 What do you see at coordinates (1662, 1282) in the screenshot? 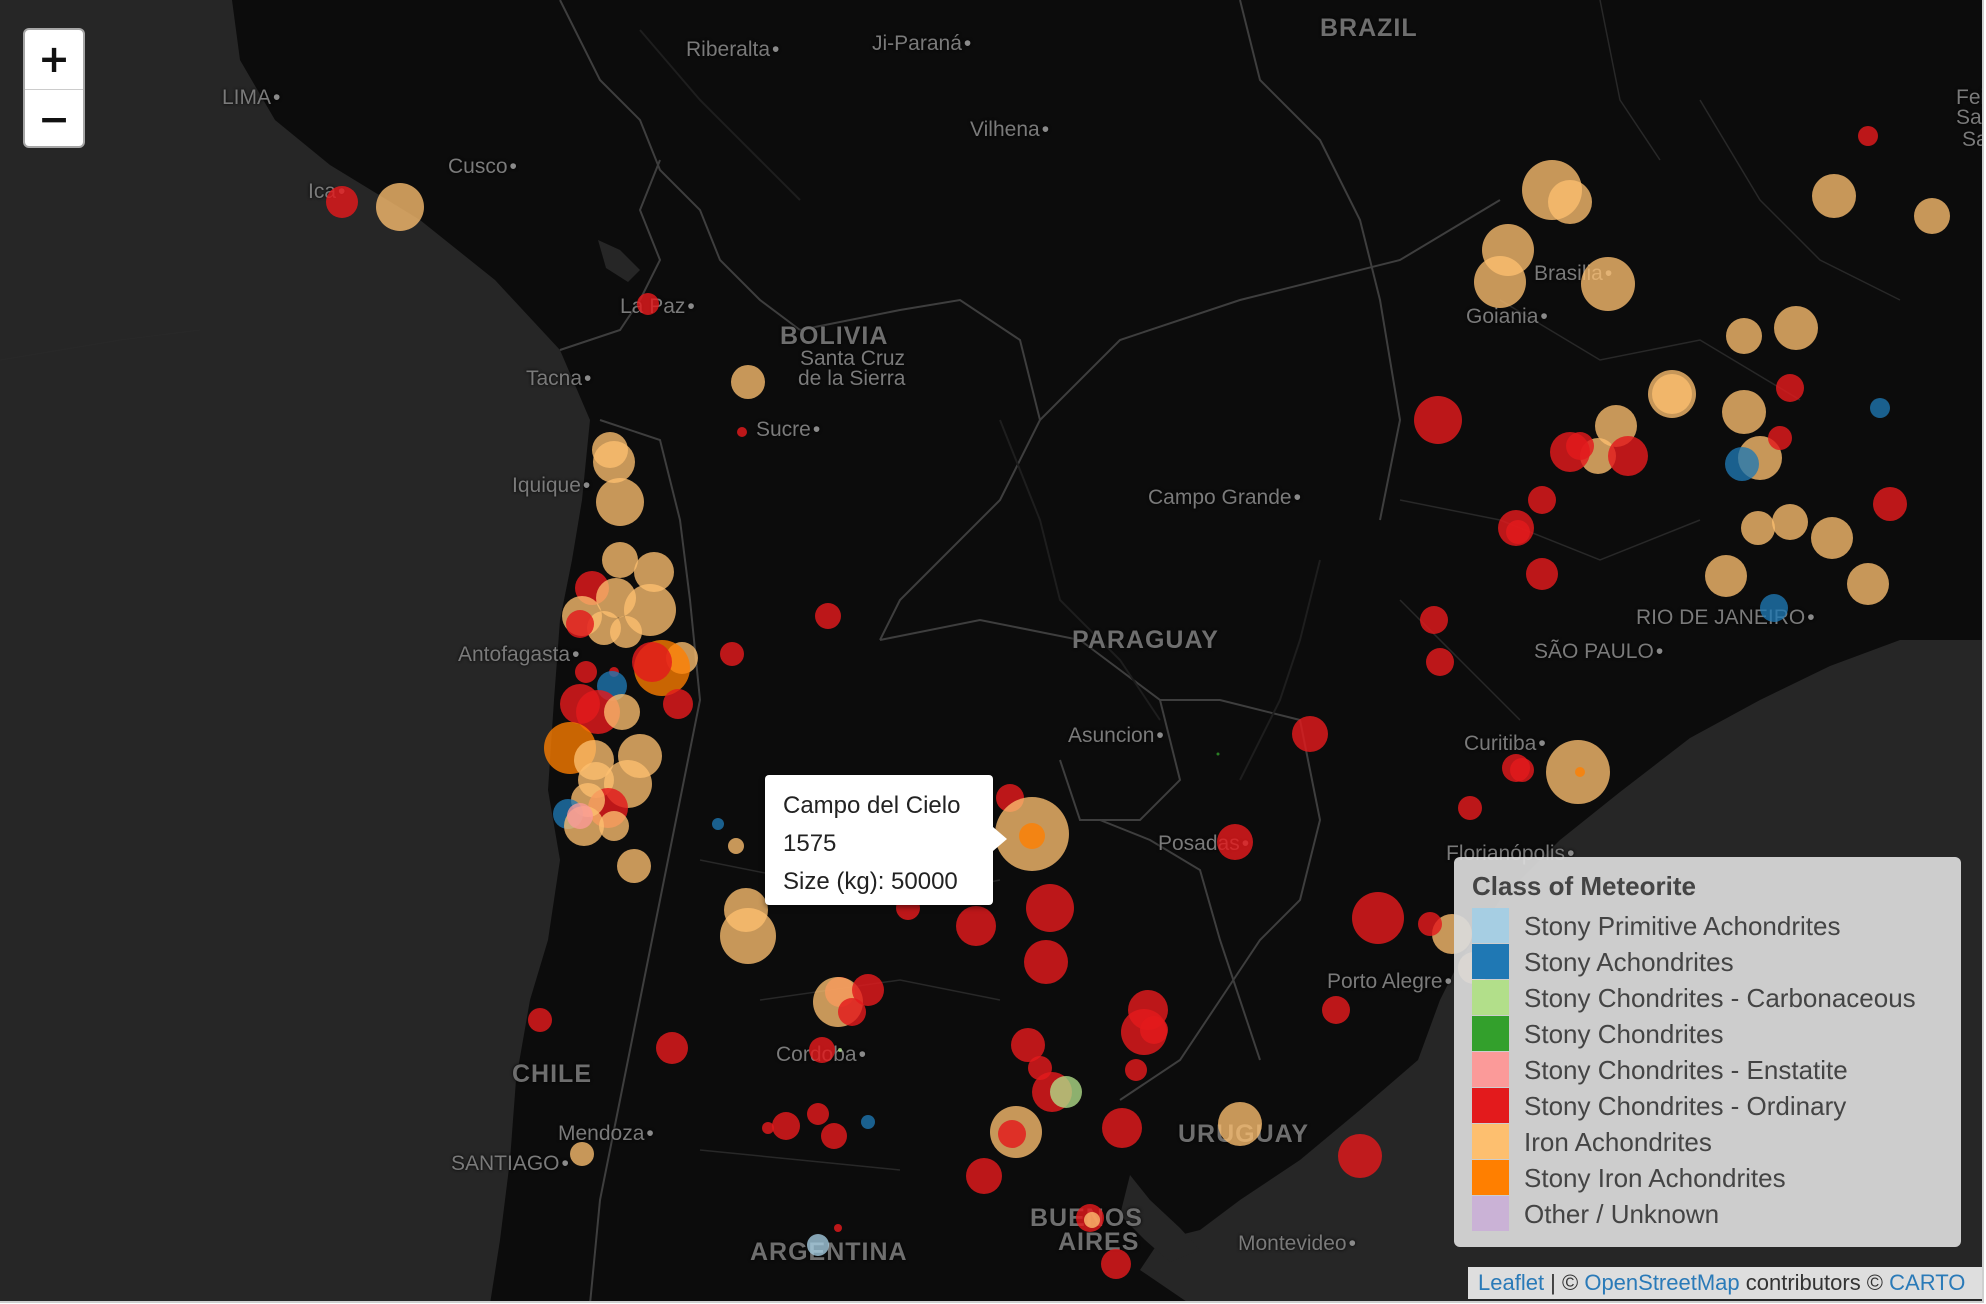
I see `osm-link: OpenStreetMap` at bounding box center [1662, 1282].